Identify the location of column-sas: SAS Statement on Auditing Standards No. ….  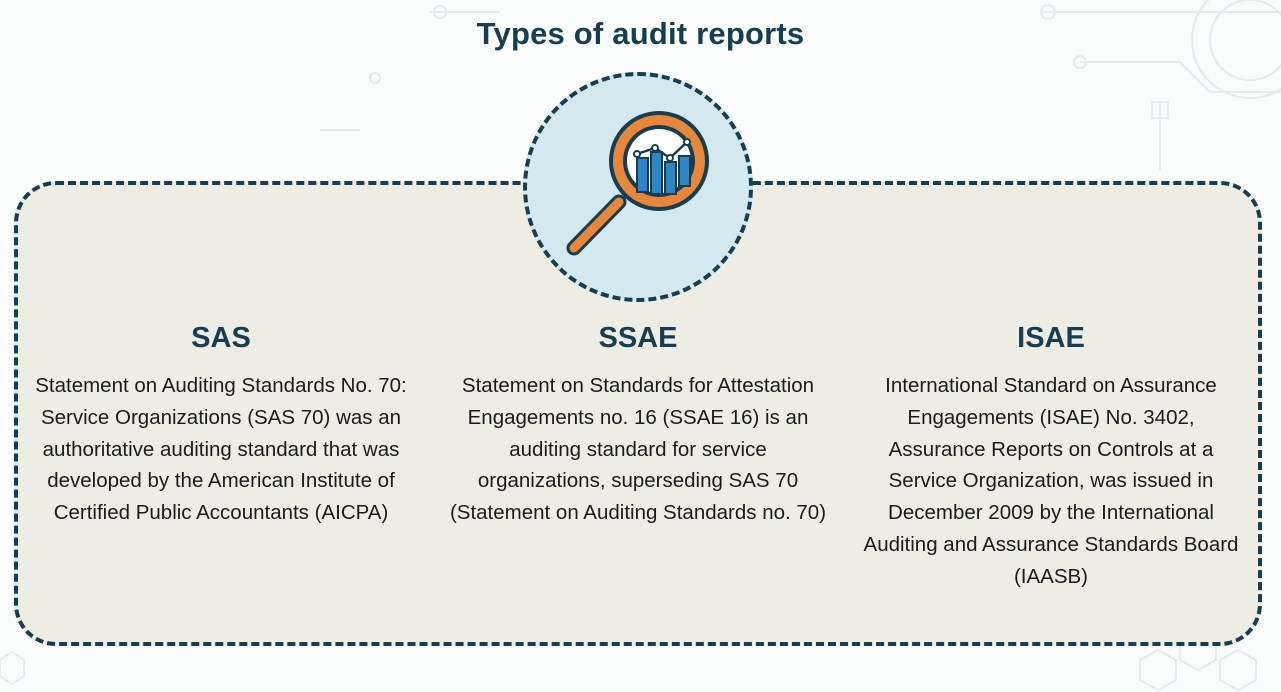
(221, 424).